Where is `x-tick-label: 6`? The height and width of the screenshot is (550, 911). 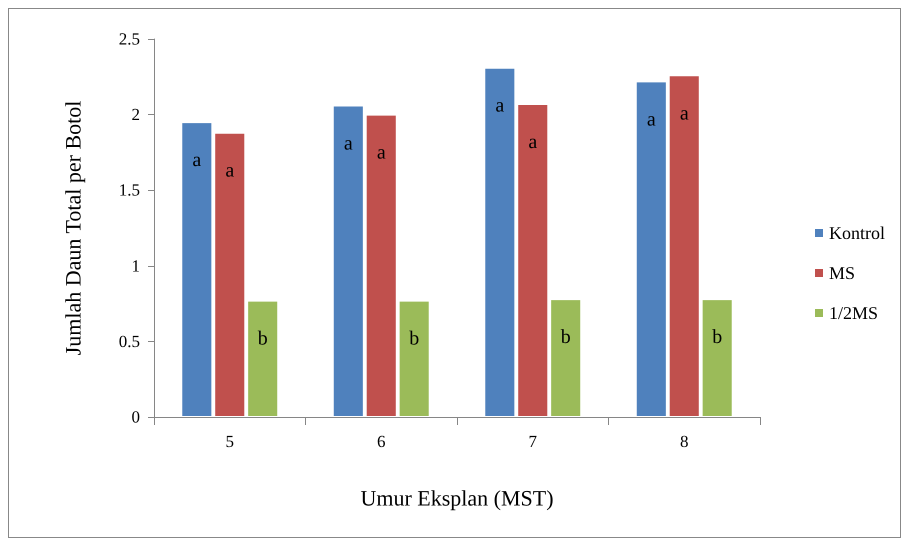 x-tick-label: 6 is located at coordinates (381, 441).